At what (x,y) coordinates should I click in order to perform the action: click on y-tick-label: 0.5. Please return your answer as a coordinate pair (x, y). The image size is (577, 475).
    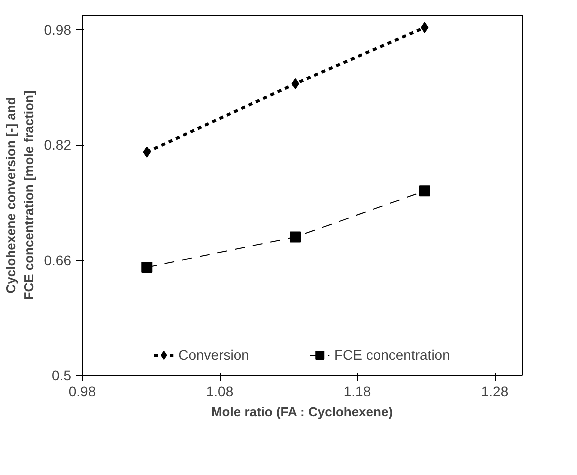
    Looking at the image, I should click on (62, 376).